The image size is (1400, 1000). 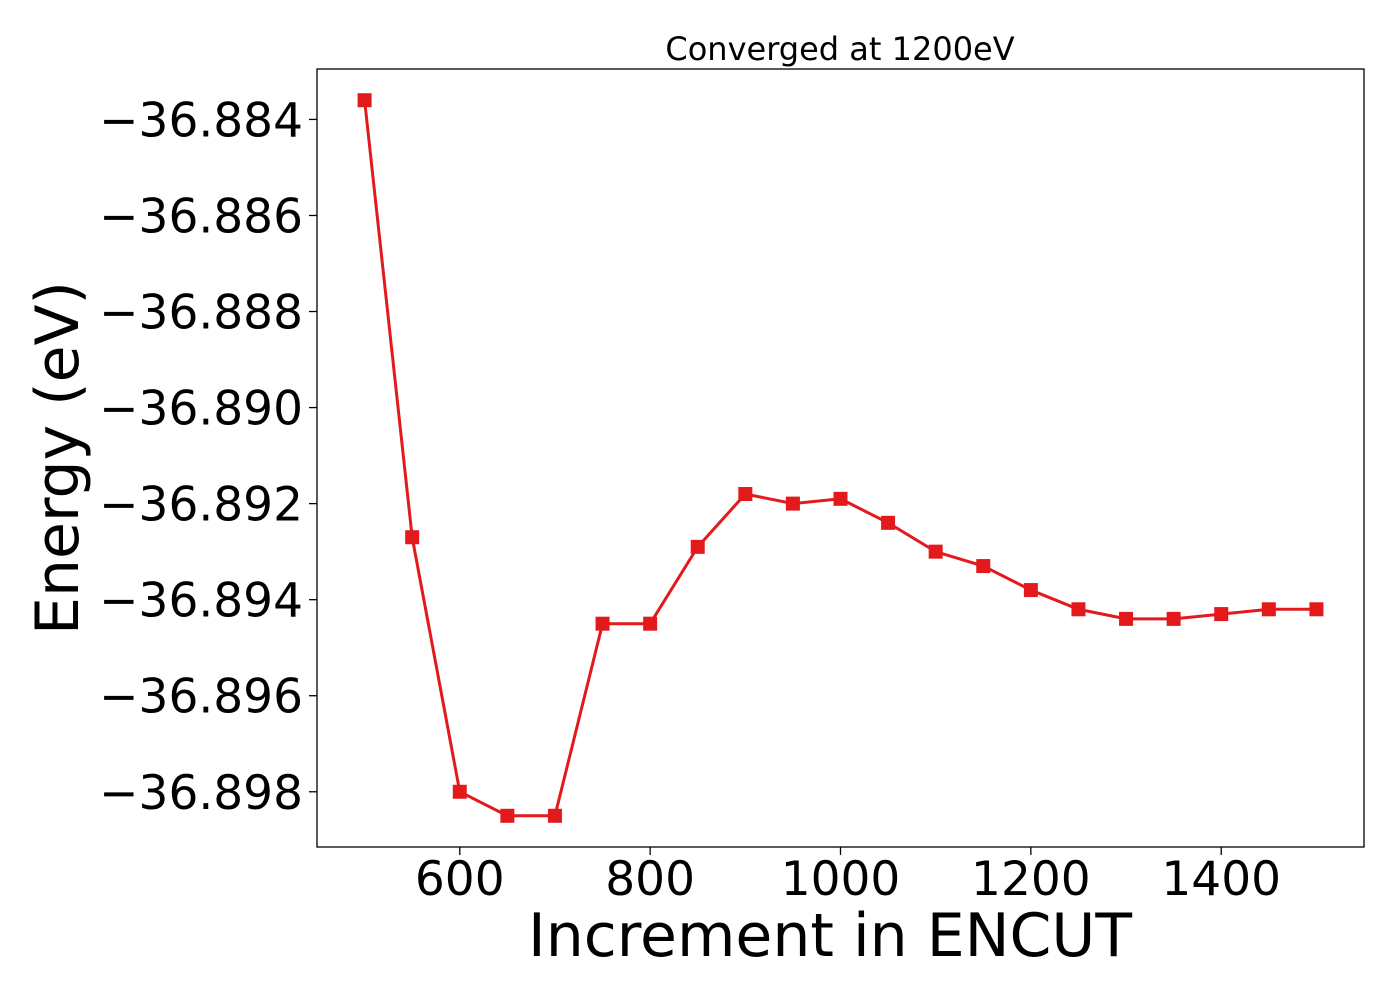 I want to click on x-tick-label: 1200, so click(x=1031, y=879).